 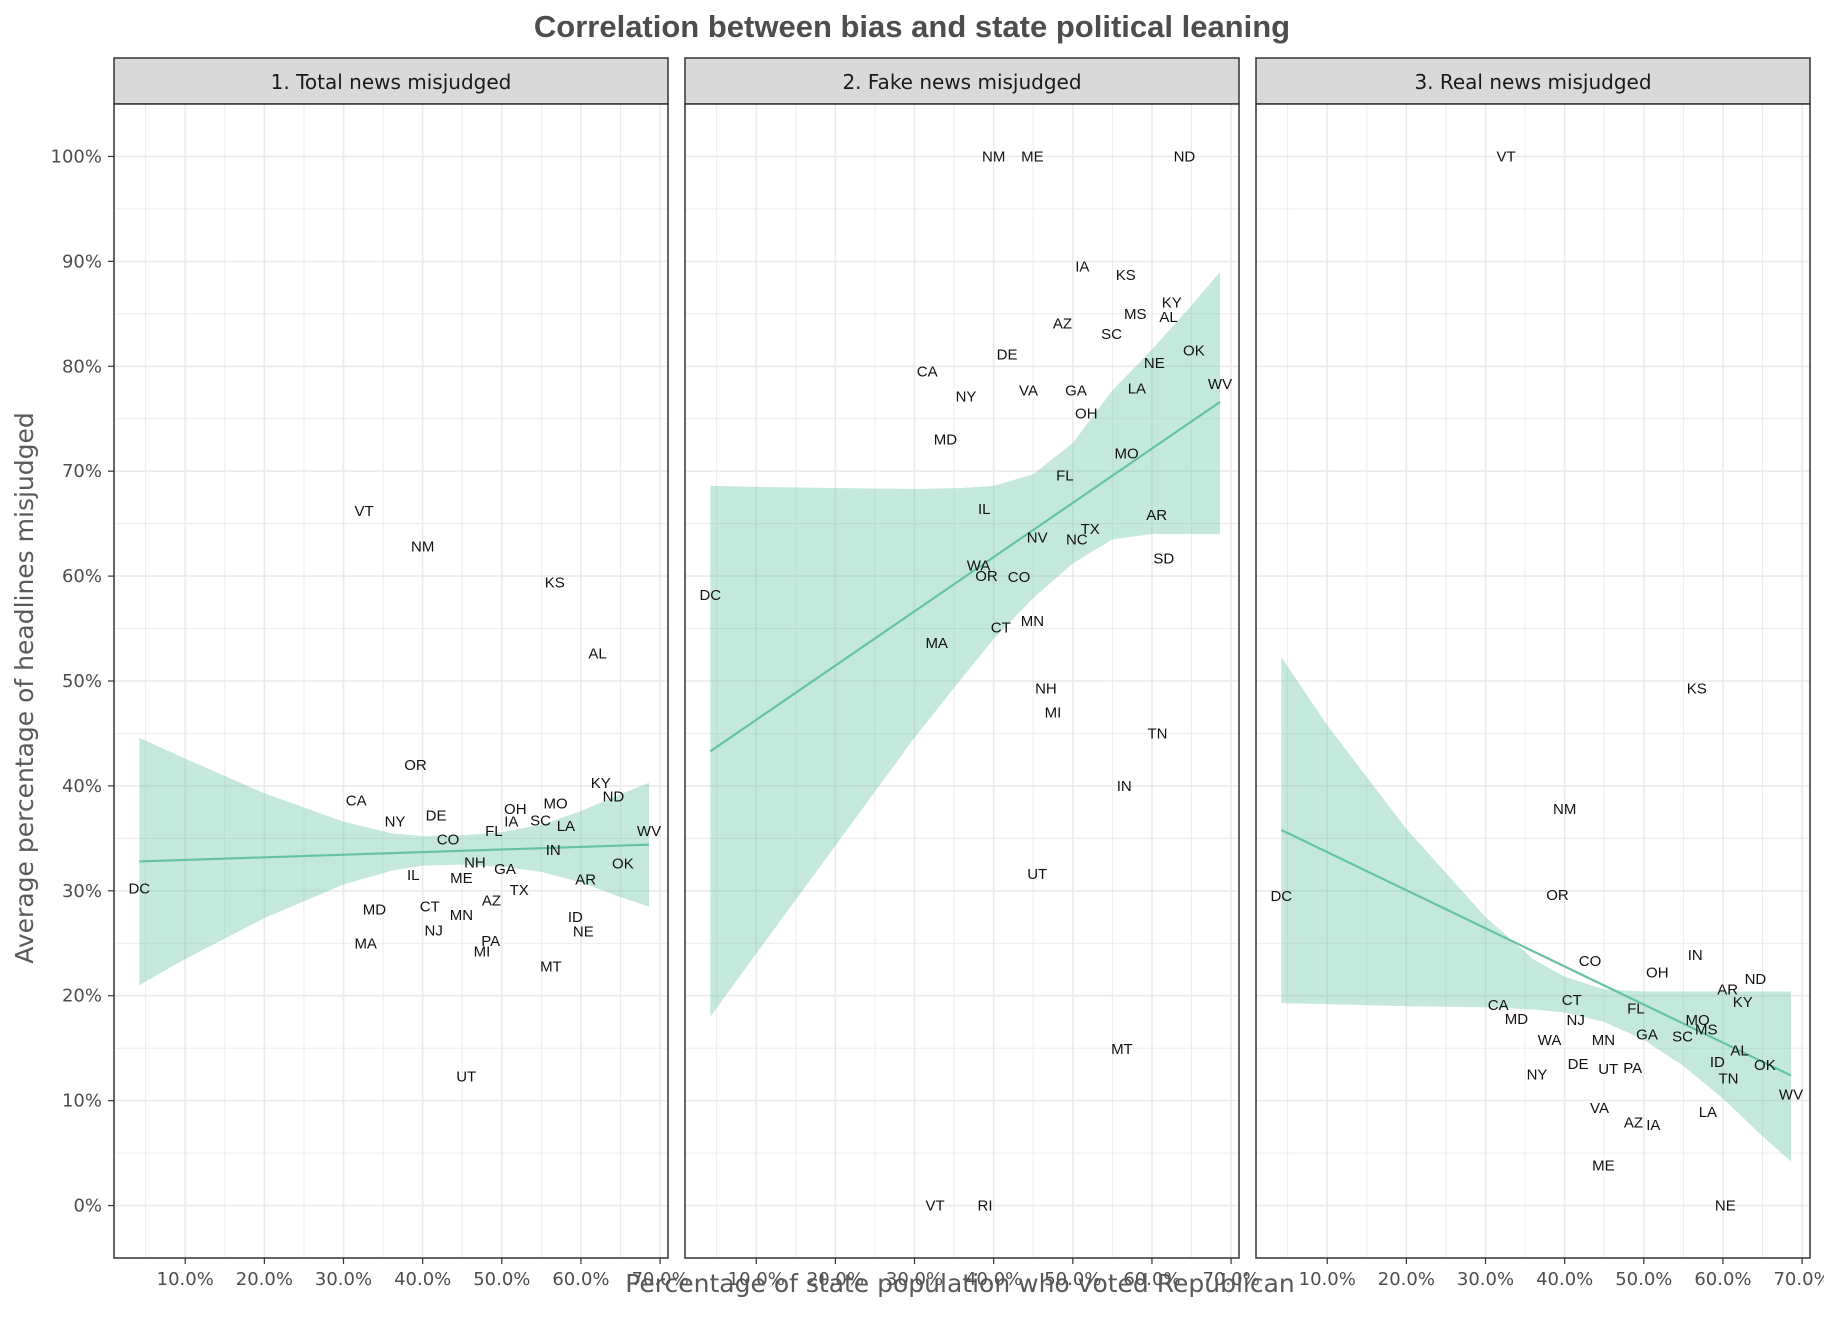 I want to click on state-label-nj: NJ, so click(x=434, y=931).